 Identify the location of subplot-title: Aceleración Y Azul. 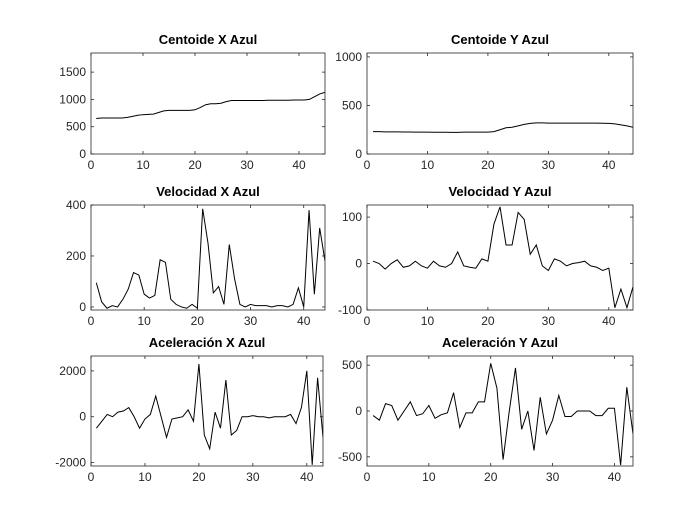
(500, 342).